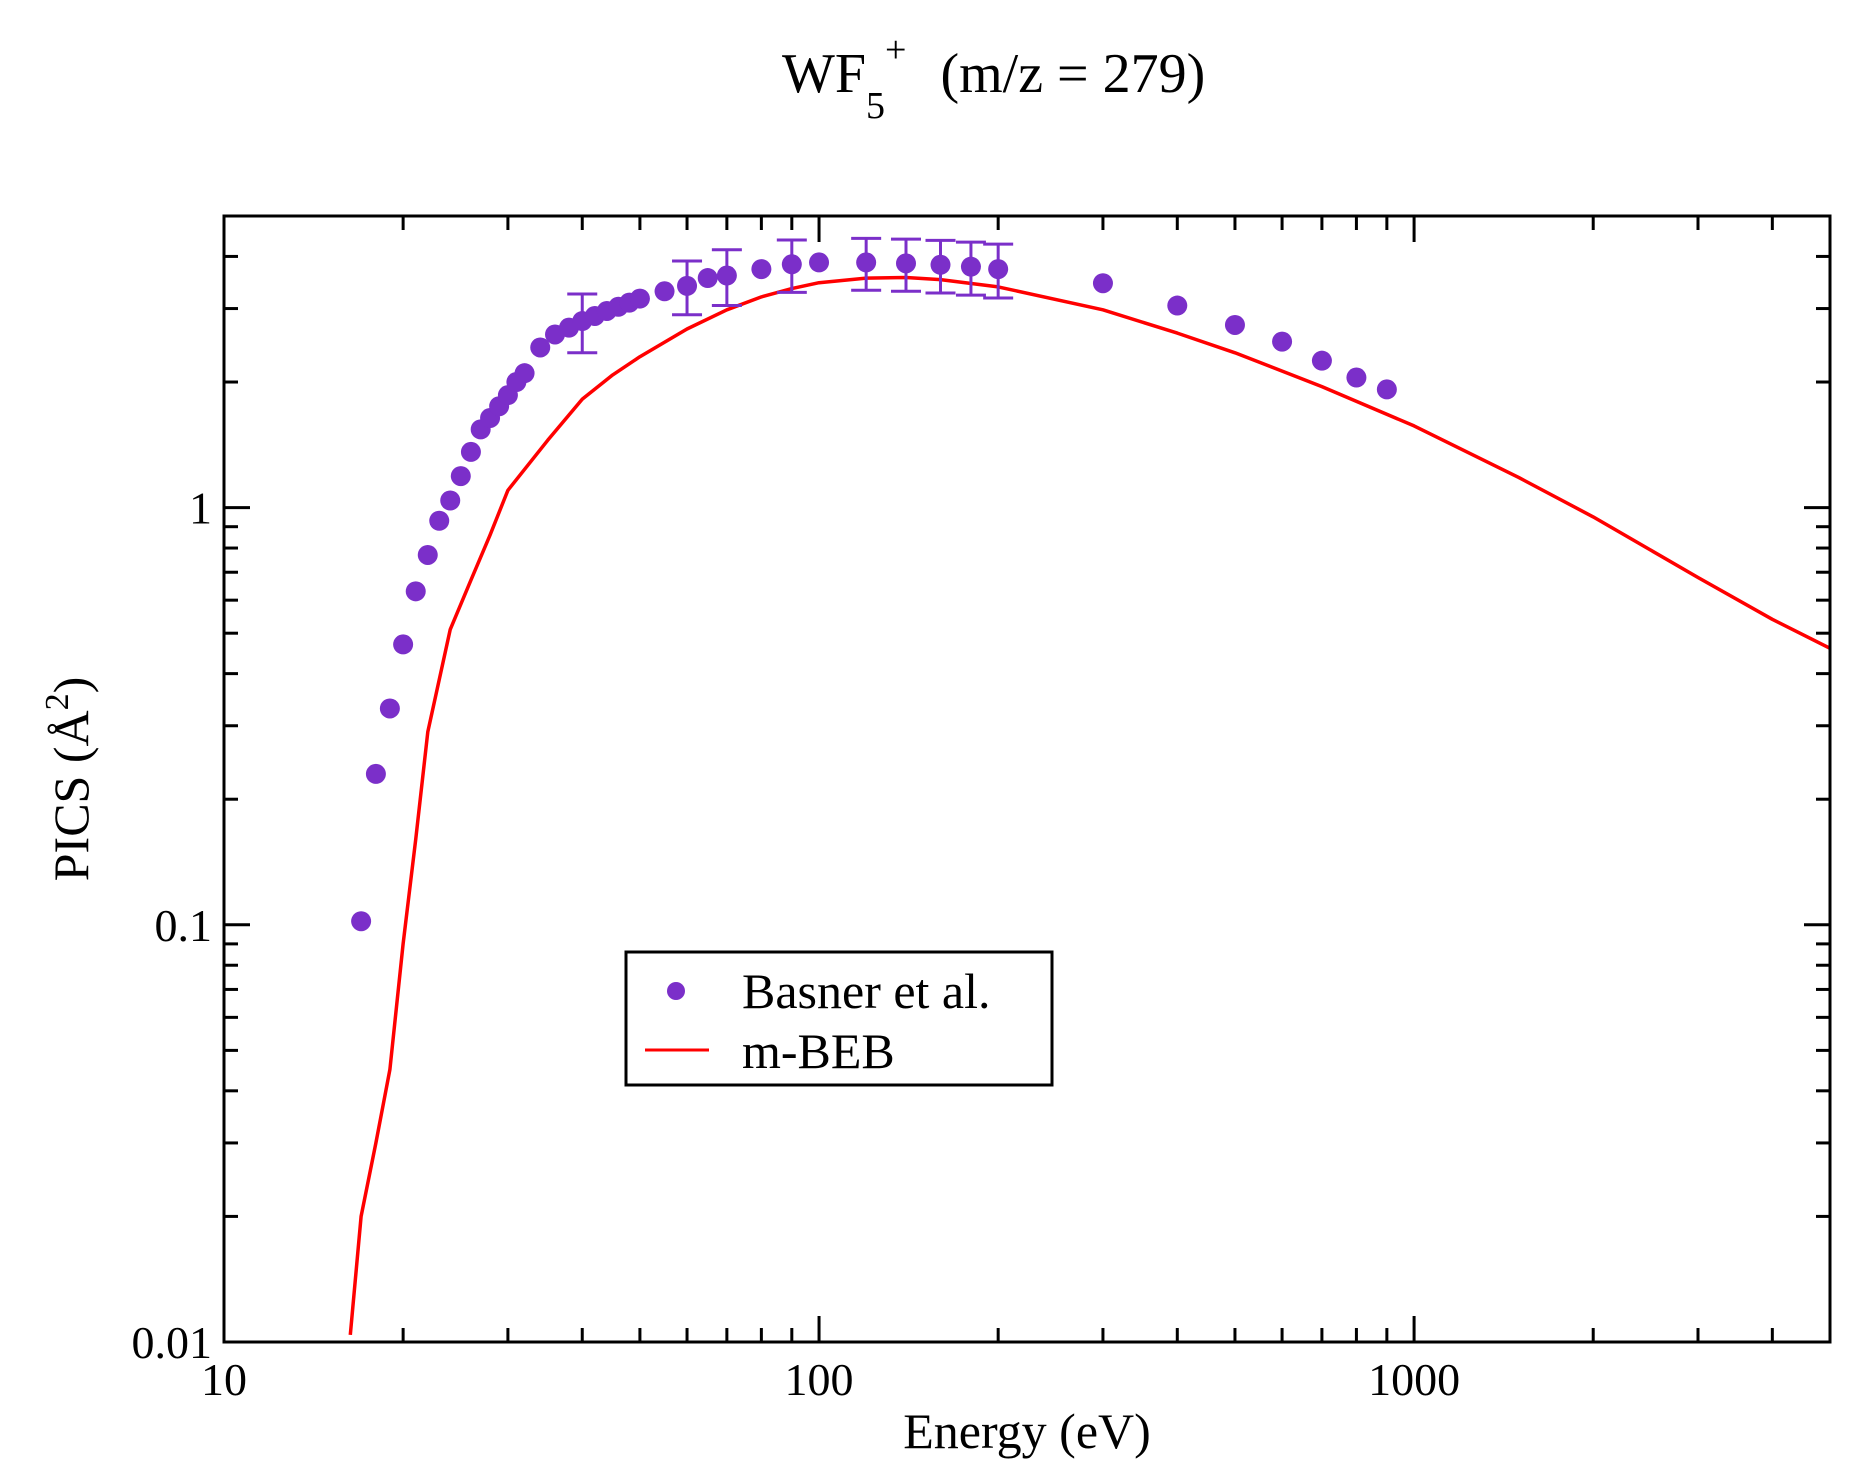 This screenshot has height=1473, width=1853. I want to click on chart-title: WF5+ (m/z = 279), so click(993, 78).